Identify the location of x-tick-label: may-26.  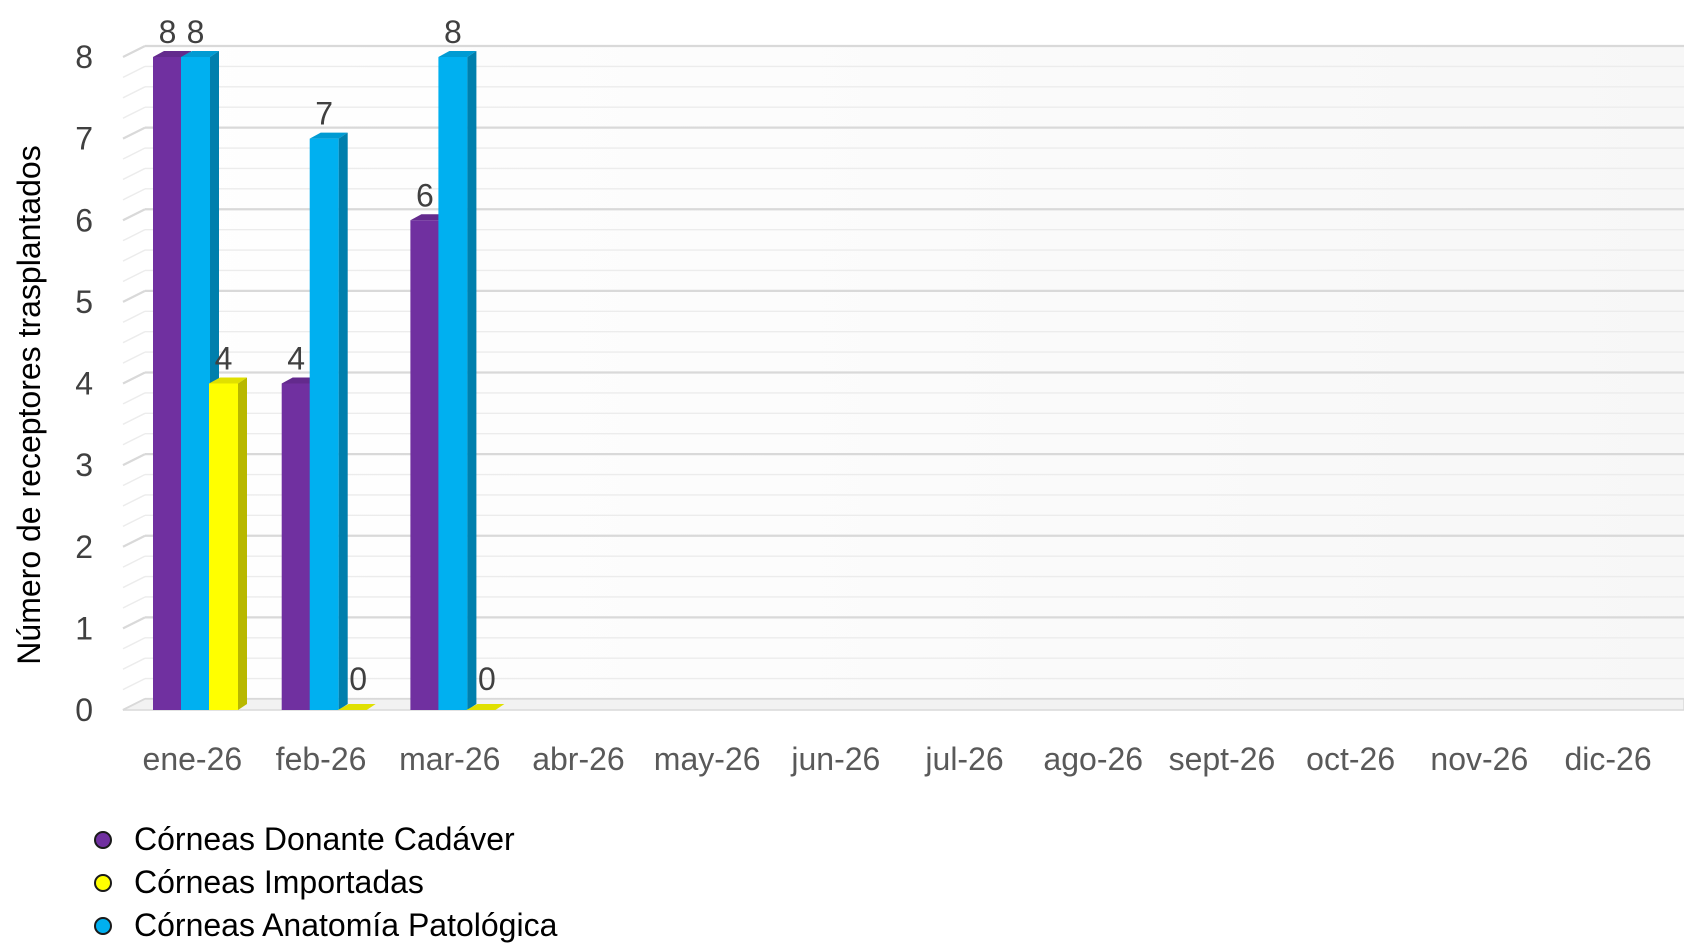
(707, 759).